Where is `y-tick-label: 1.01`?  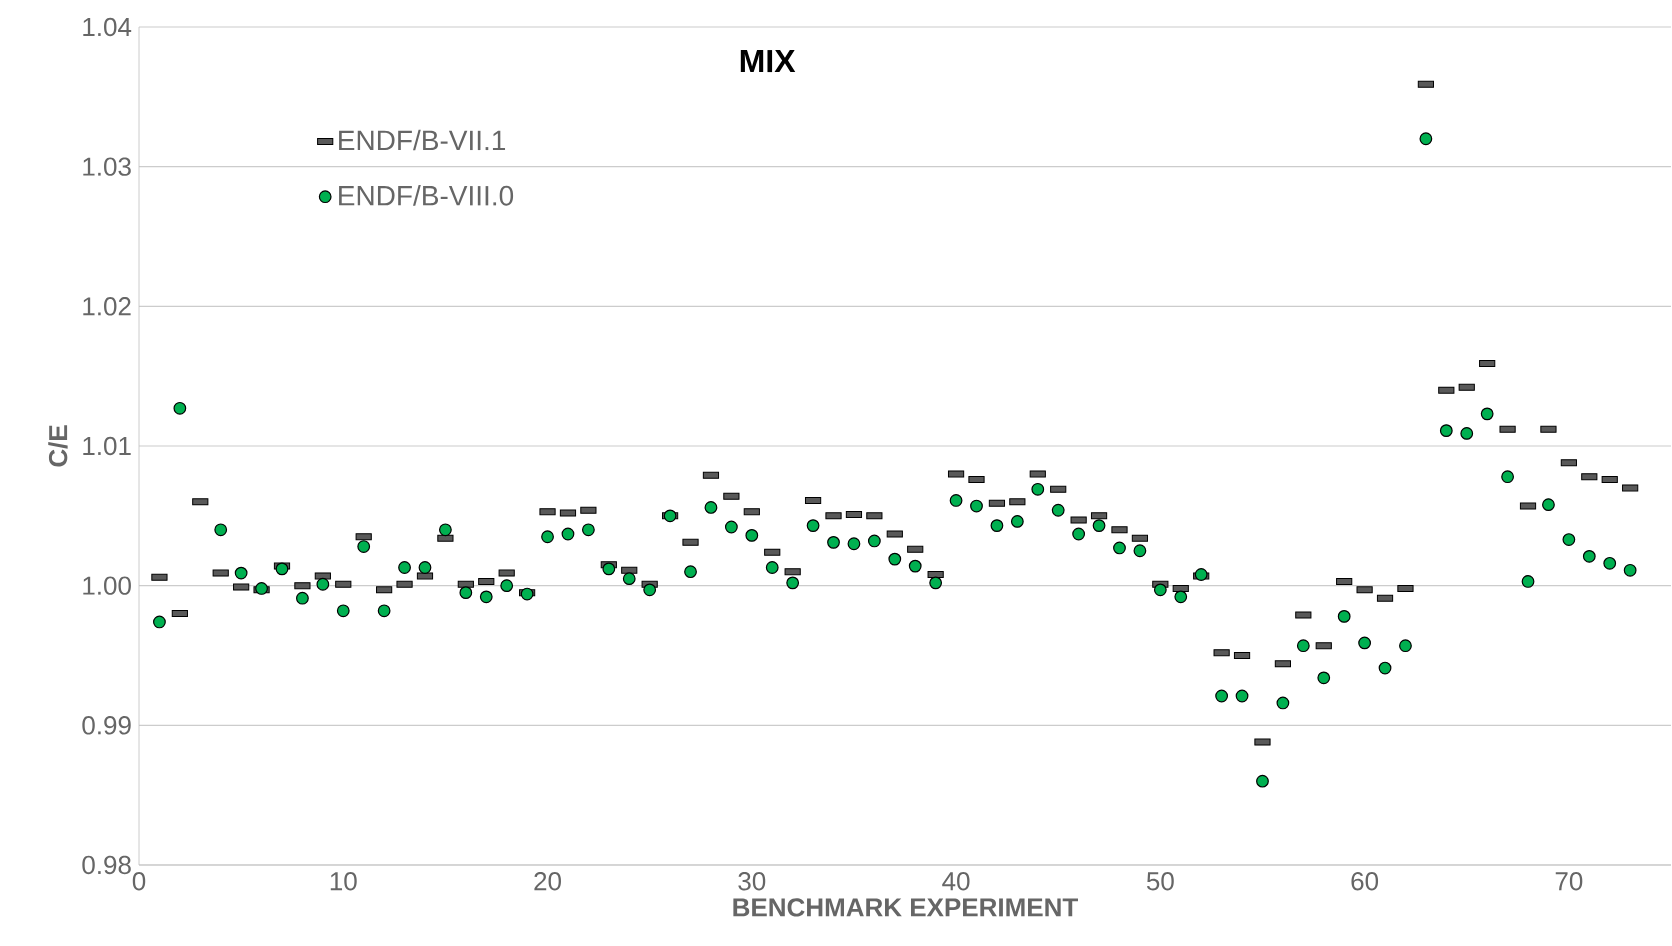 y-tick-label: 1.01 is located at coordinates (107, 446).